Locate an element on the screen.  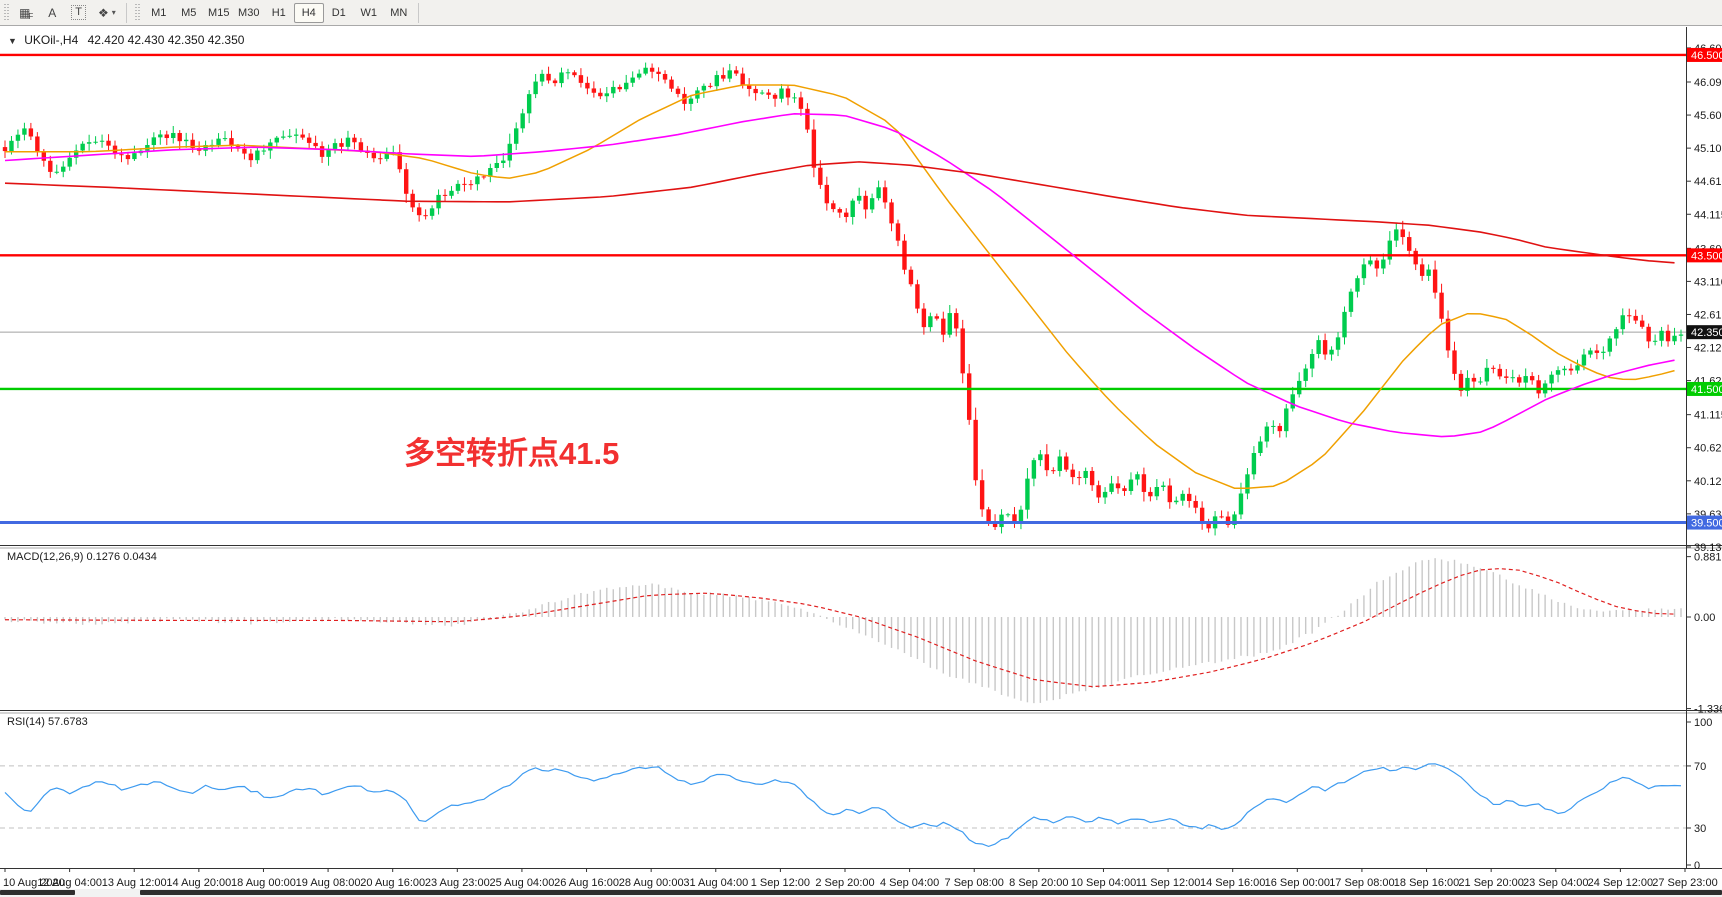
svg-text: 0.8812 is located at coordinates (1708, 558).